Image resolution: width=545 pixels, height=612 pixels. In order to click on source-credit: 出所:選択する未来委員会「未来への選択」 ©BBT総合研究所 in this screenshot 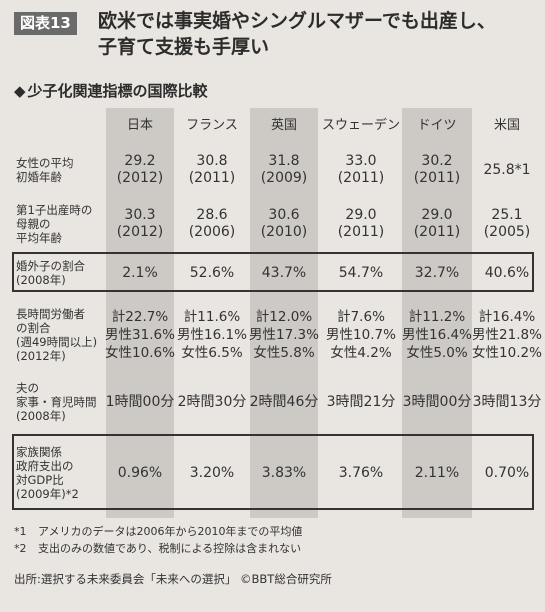, I will do `click(173, 579)`.